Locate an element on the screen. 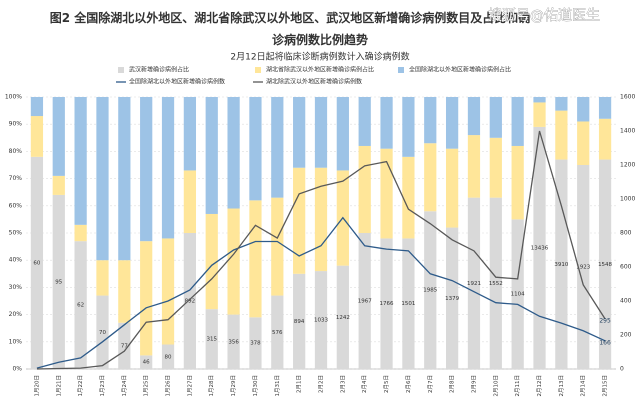 The image size is (640, 402). x-tick-label: 1月25日 is located at coordinates (146, 386).